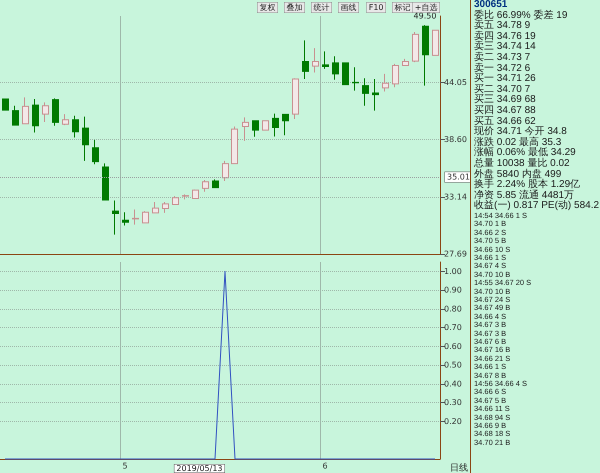 The width and height of the screenshot is (600, 473). What do you see at coordinates (453, 365) in the screenshot?
I see `y-tick-label: 0.50` at bounding box center [453, 365].